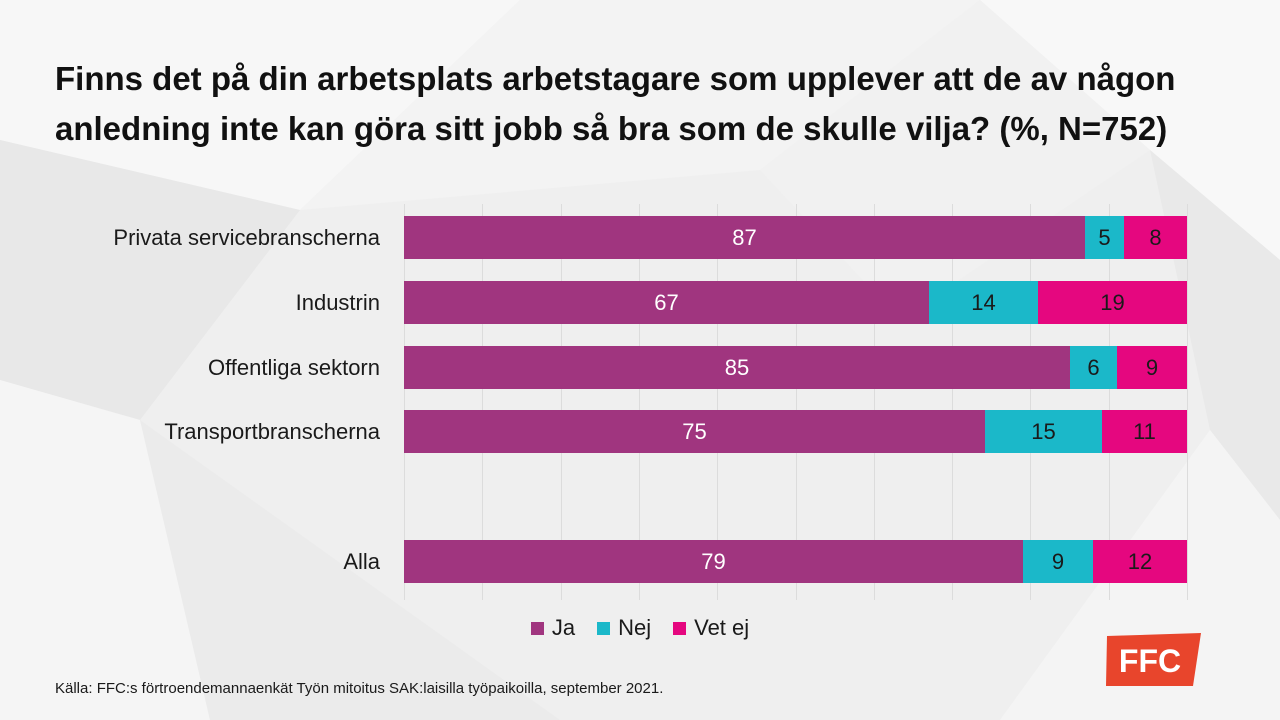 The width and height of the screenshot is (1280, 720). I want to click on data-label-vet-ej: 8, so click(1155, 237).